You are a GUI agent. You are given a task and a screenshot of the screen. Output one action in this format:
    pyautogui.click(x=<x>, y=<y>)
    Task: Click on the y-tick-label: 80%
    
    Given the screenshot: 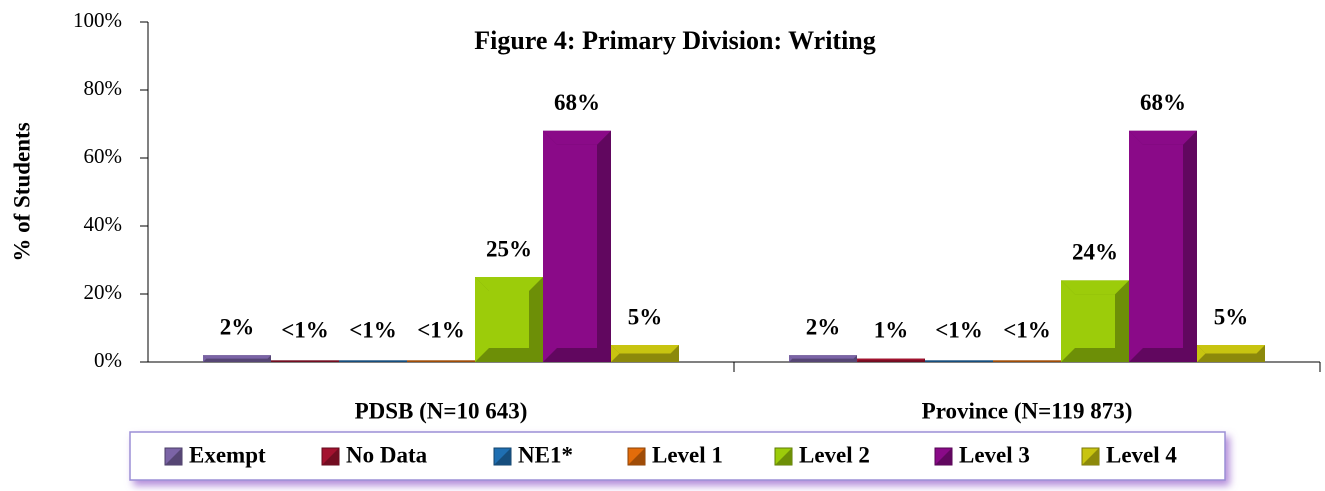 What is the action you would take?
    pyautogui.click(x=103, y=88)
    